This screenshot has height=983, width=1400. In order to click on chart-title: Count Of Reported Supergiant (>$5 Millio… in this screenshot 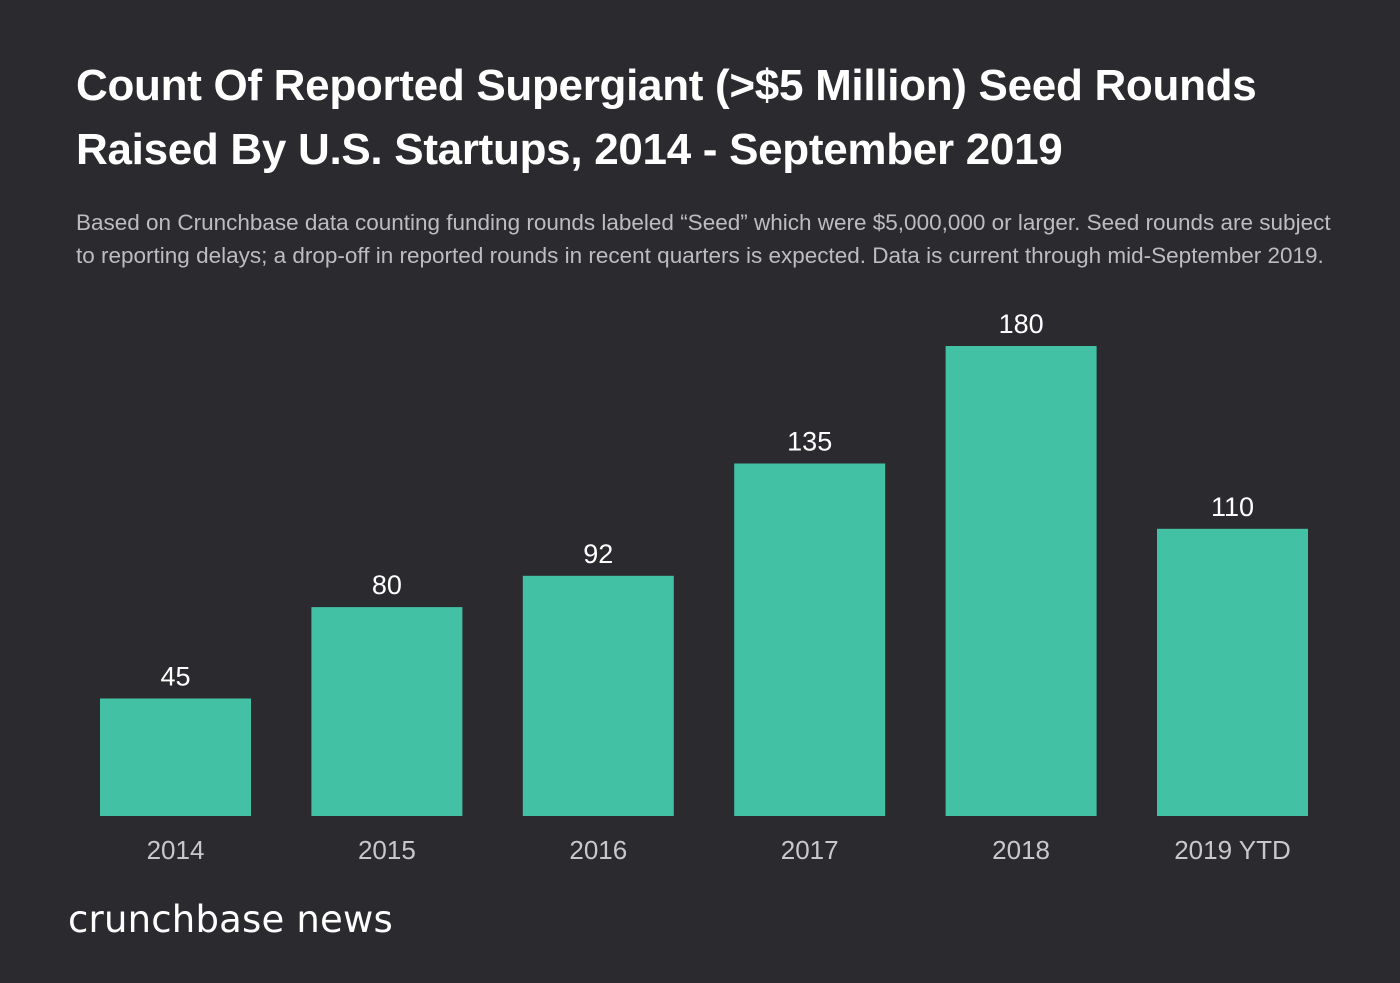, I will do `click(666, 117)`.